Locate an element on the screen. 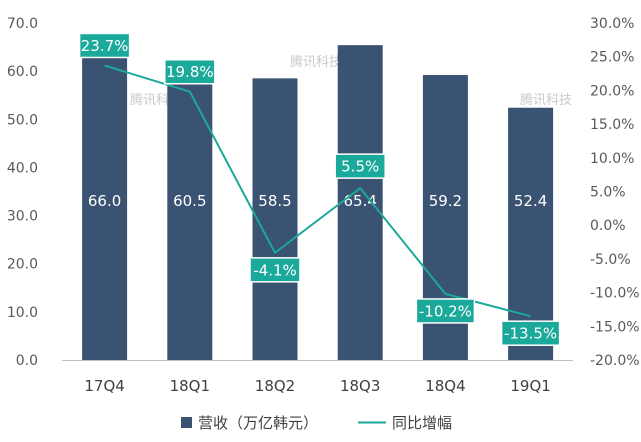 The height and width of the screenshot is (442, 641). legend-label-line: 同比增幅 is located at coordinates (422, 423).